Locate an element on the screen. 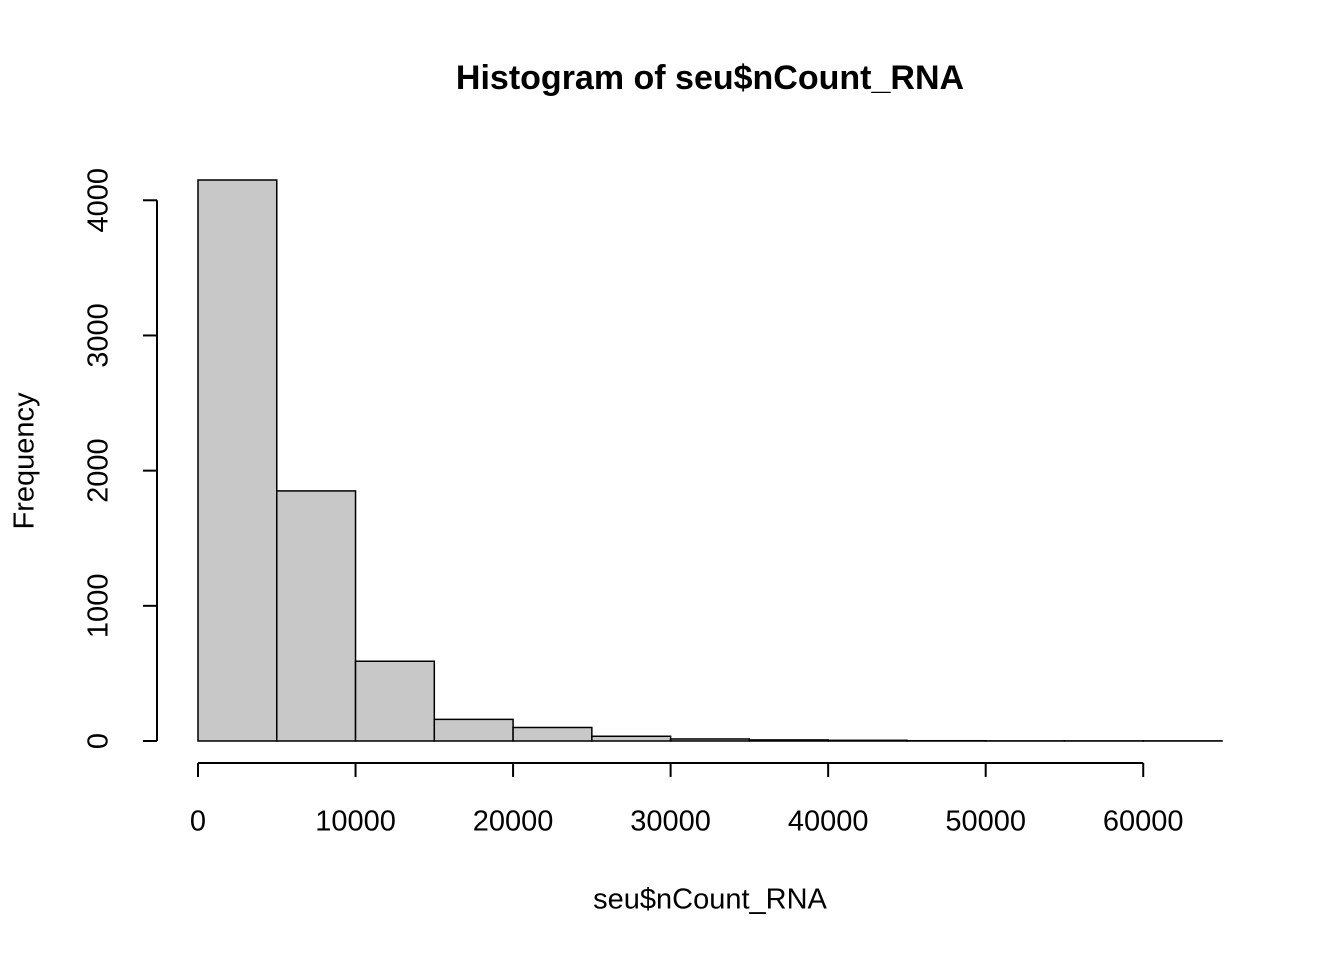  x-tick-label: 0 is located at coordinates (198, 822).